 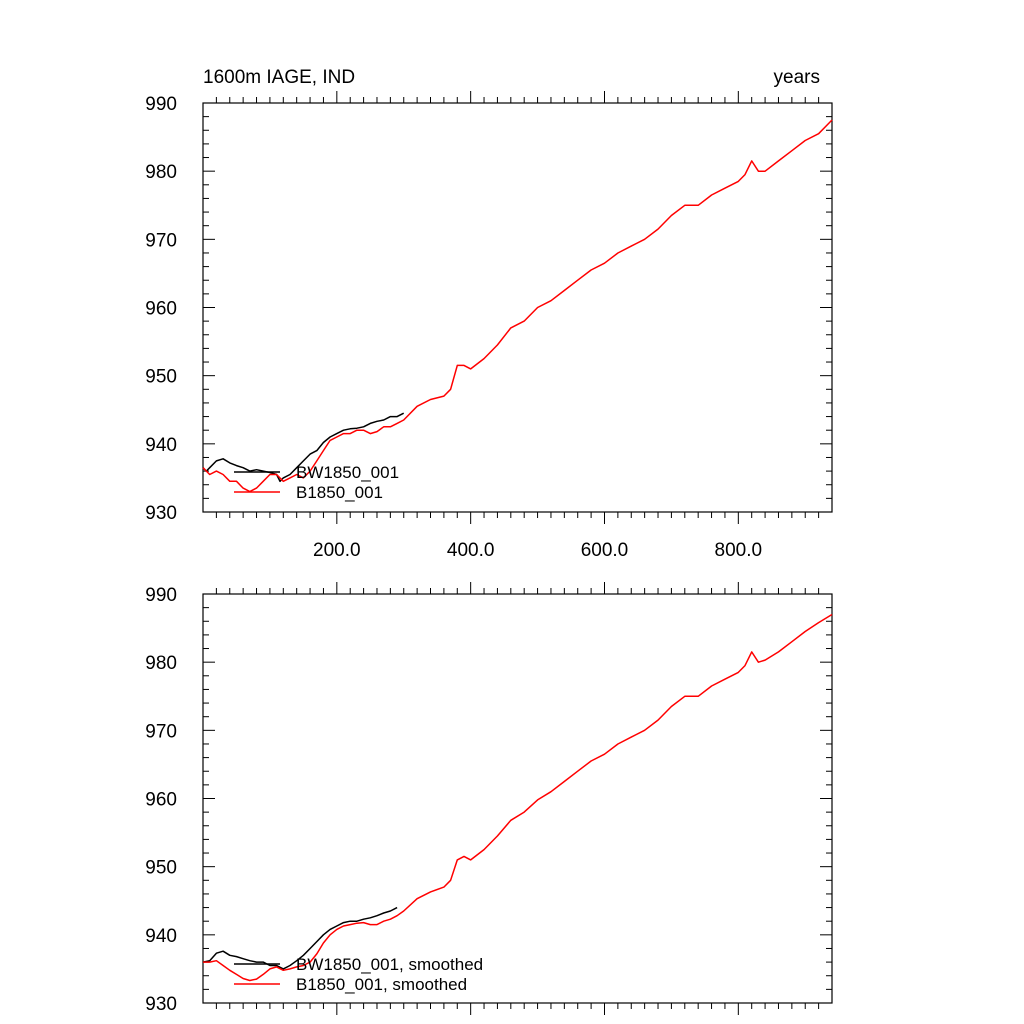 I want to click on x-tick-label: 800.0, so click(x=739, y=550).